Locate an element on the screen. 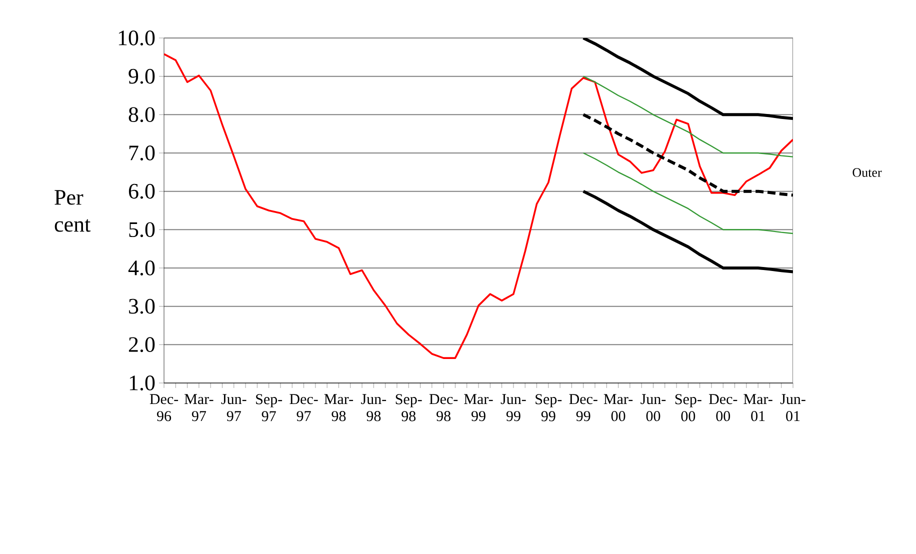 The width and height of the screenshot is (916, 554). x-tick-label: Sep-97 is located at coordinates (269, 408).